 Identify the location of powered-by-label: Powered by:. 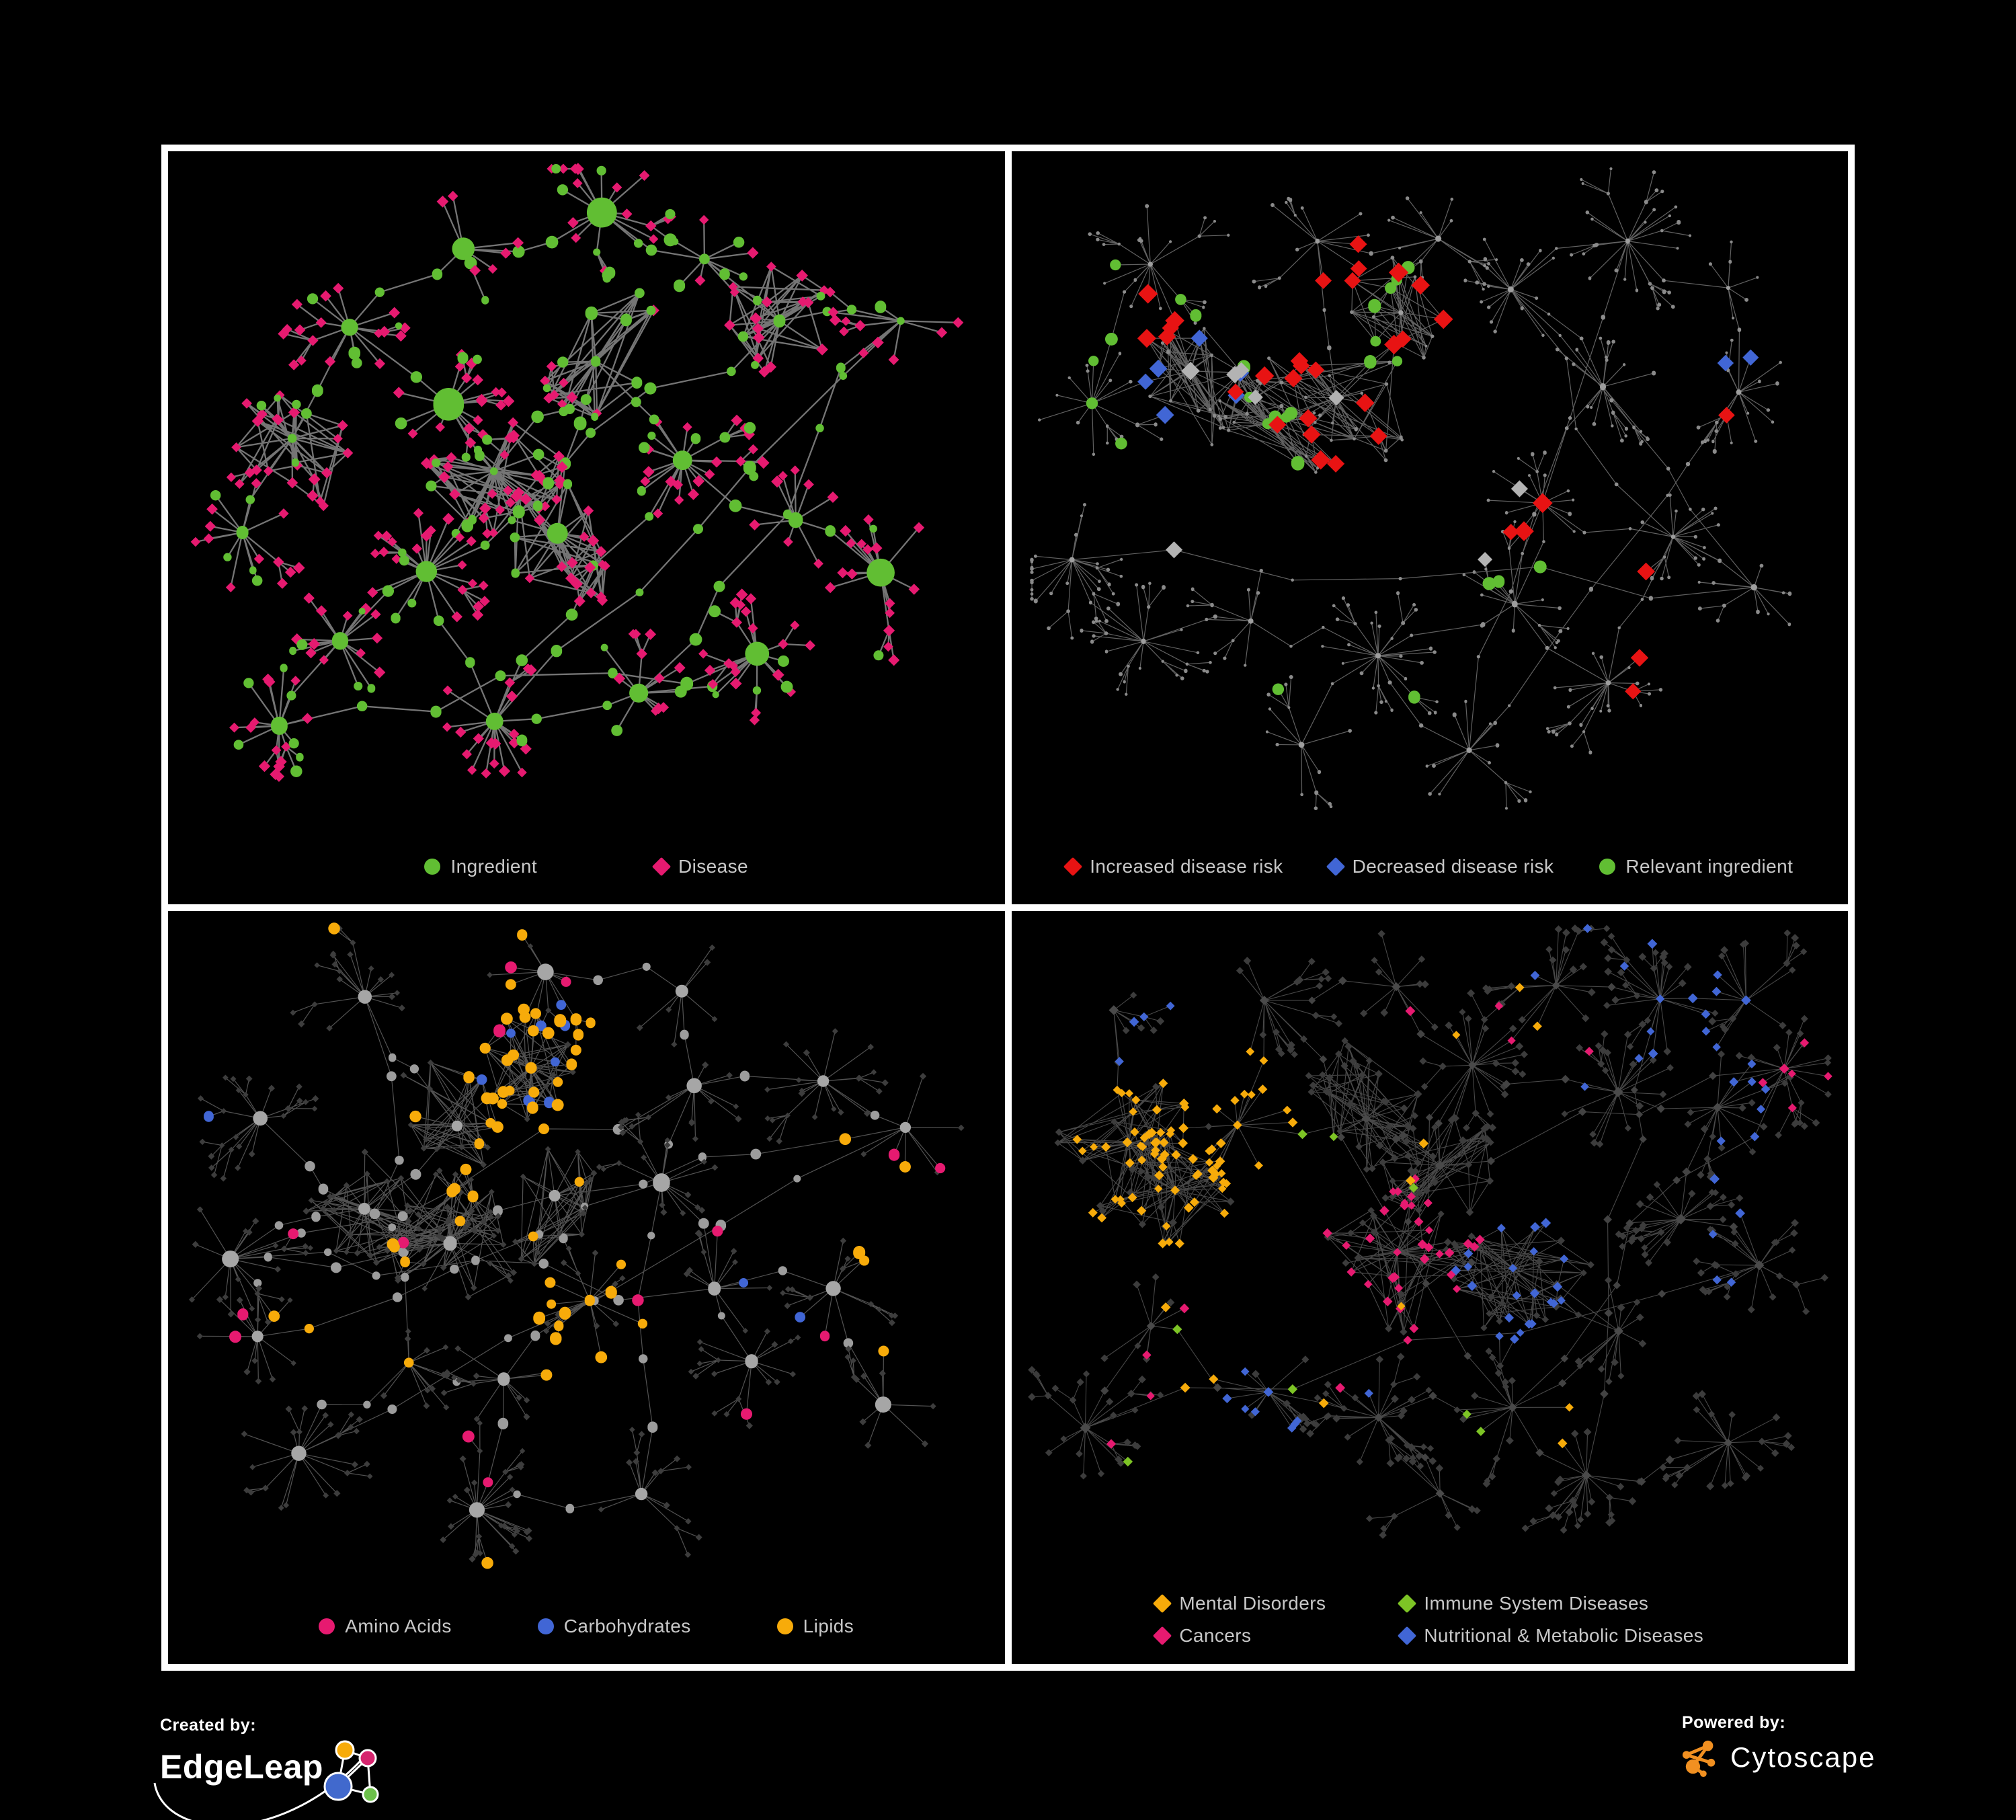
(1734, 1722).